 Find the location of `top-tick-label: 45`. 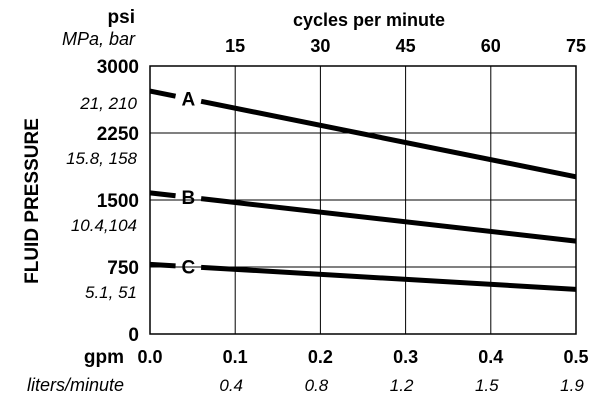

top-tick-label: 45 is located at coordinates (406, 46).